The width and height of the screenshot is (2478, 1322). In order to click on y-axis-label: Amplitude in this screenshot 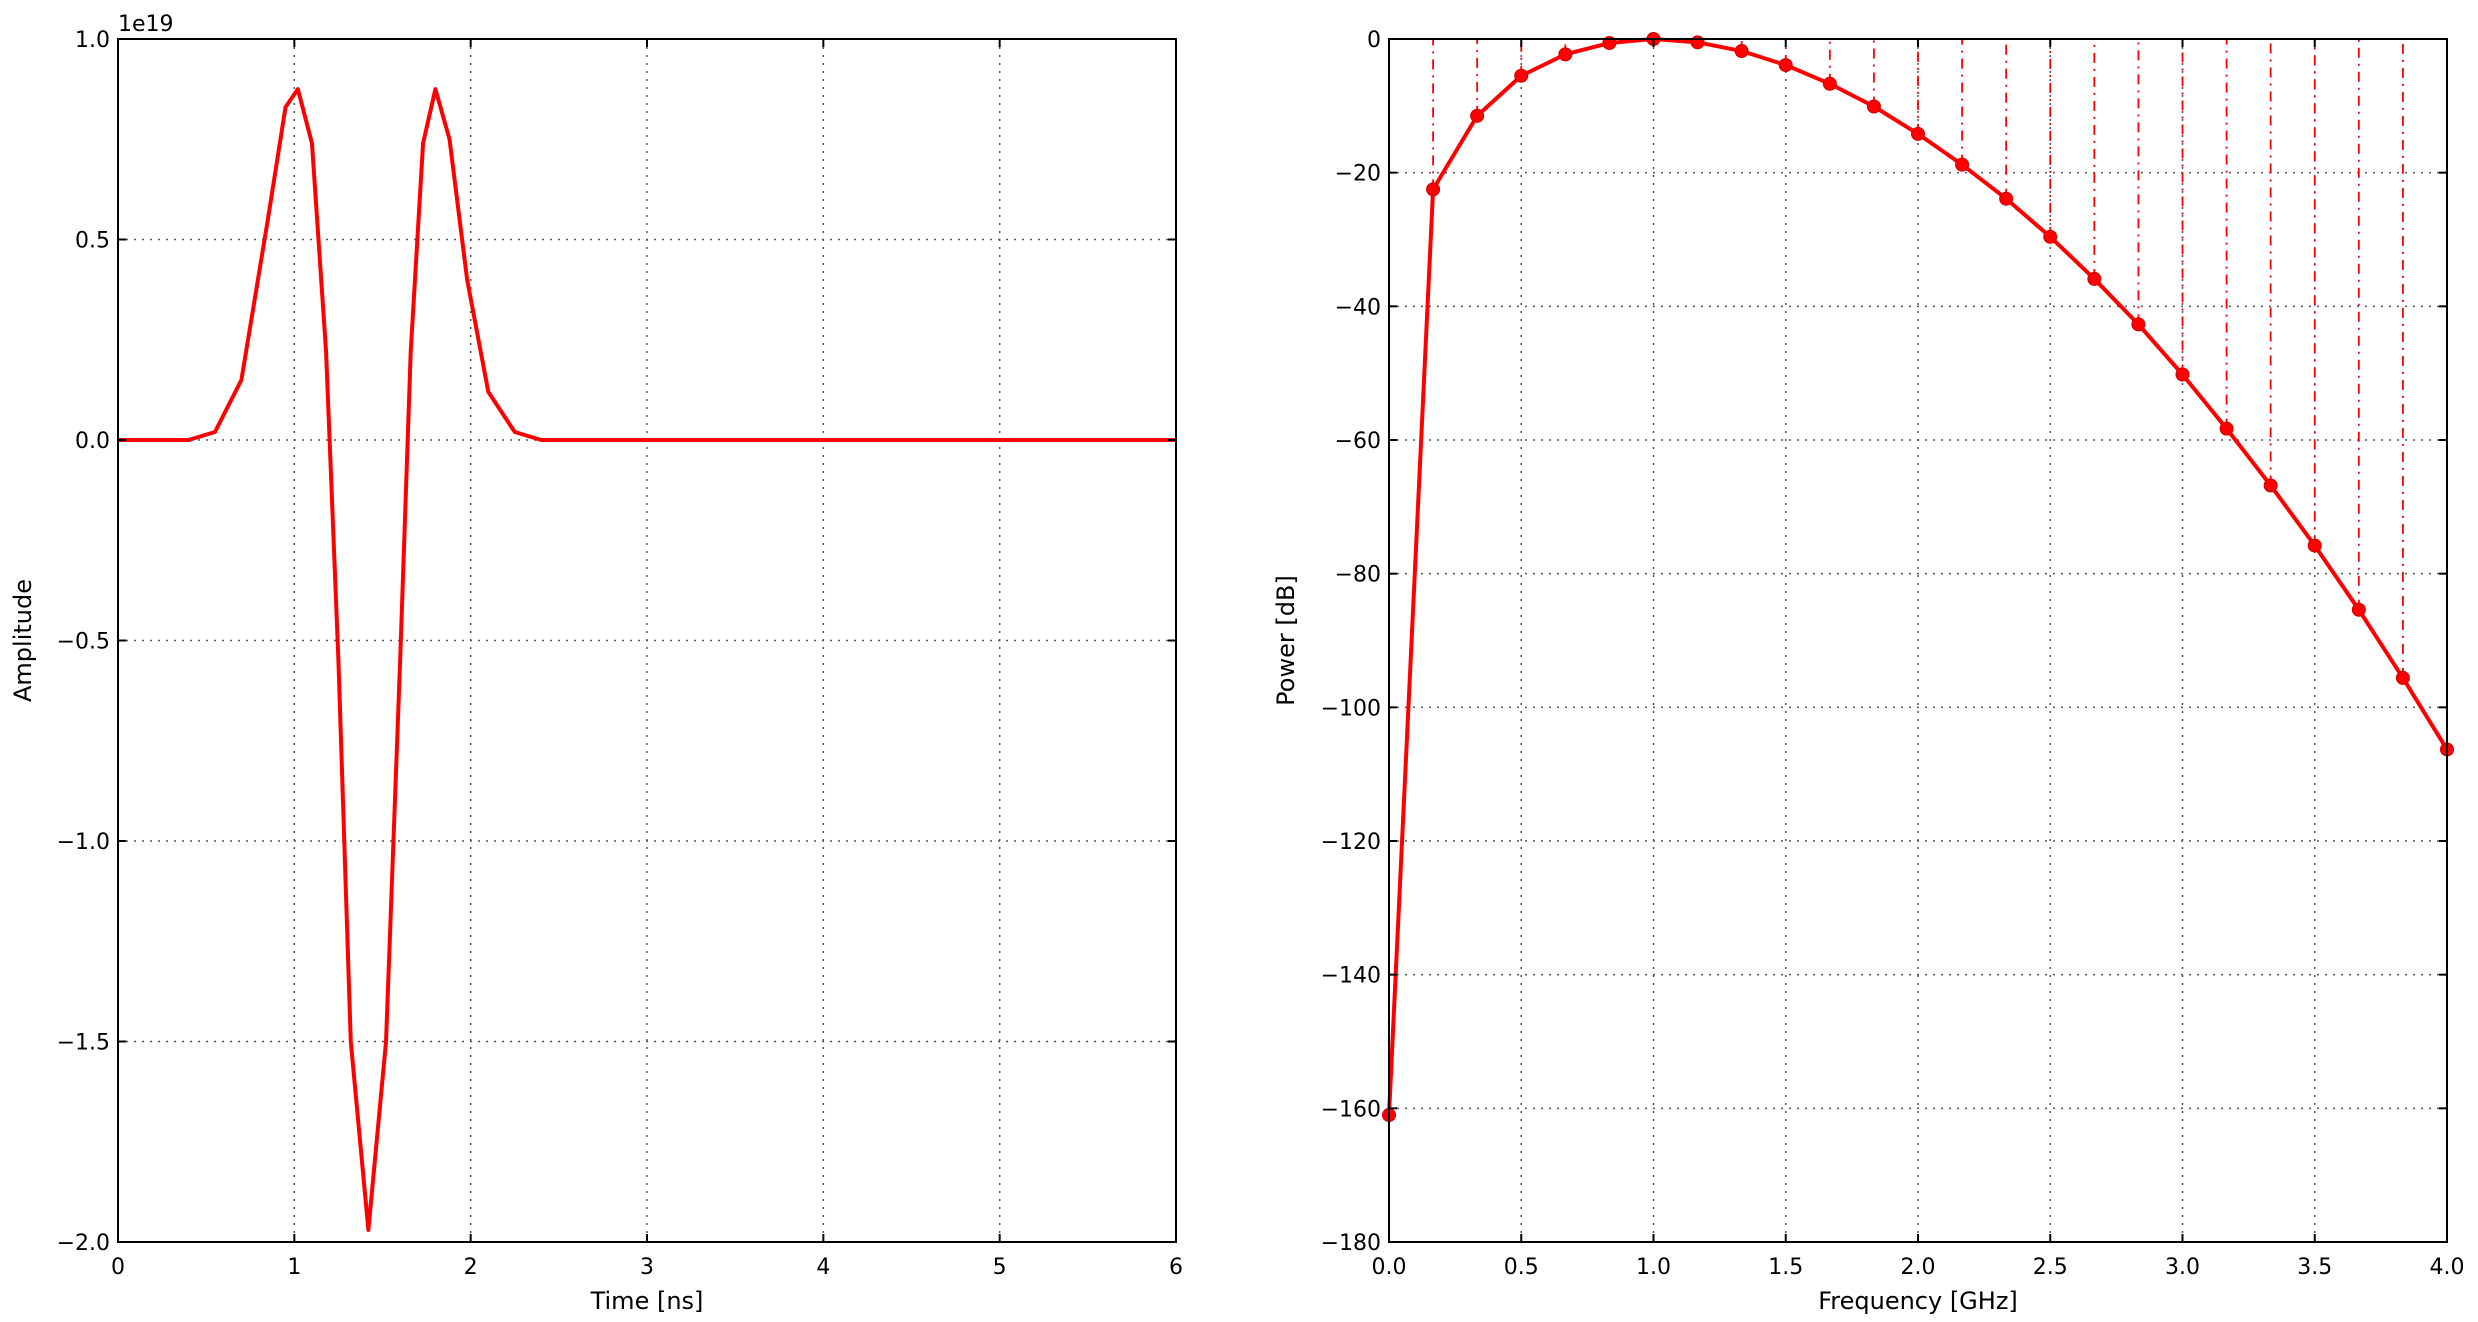, I will do `click(23, 640)`.